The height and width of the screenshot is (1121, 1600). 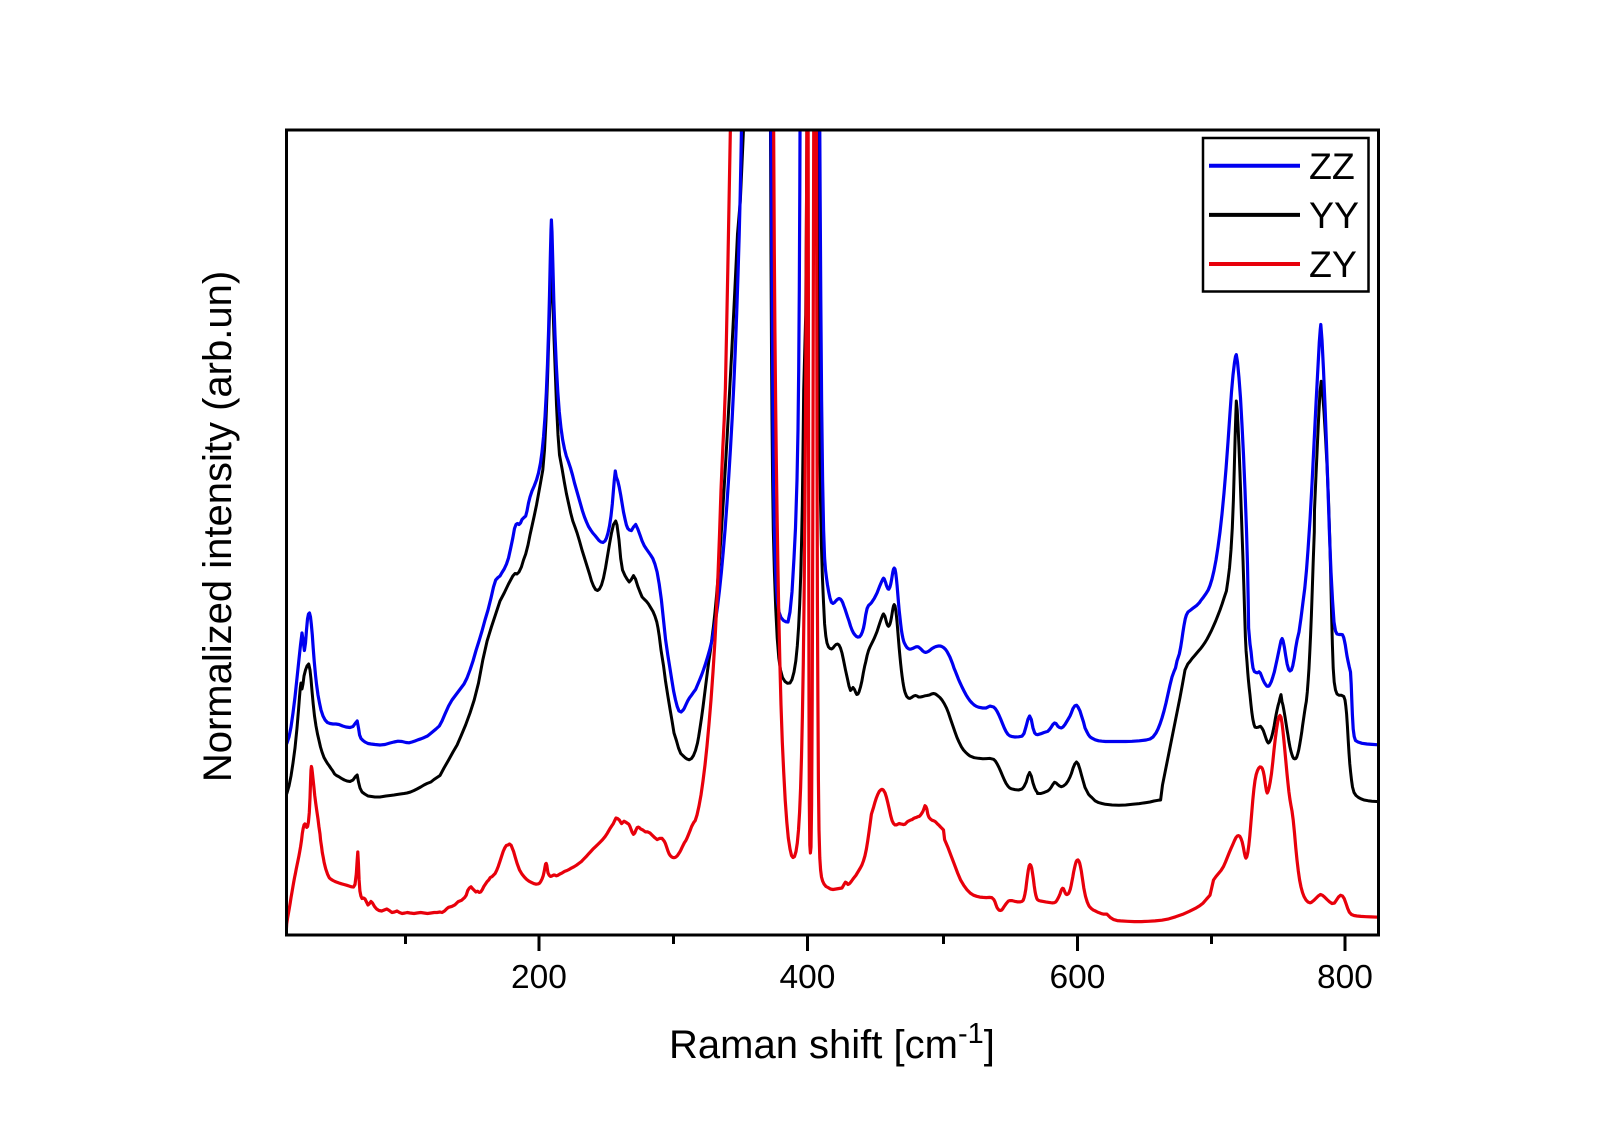 What do you see at coordinates (1334, 215) in the screenshot?
I see `svg-text: YY` at bounding box center [1334, 215].